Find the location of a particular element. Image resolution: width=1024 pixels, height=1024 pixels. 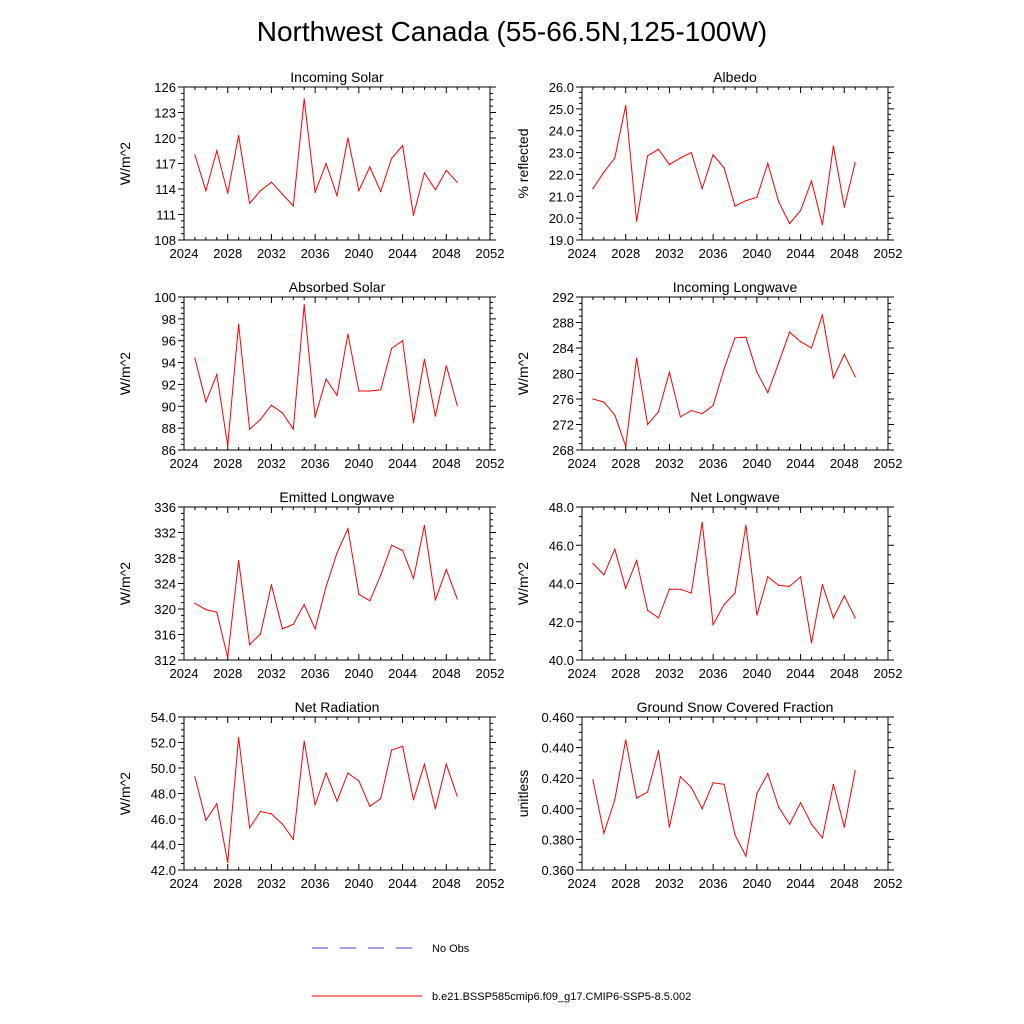

y-tick-label: 96 is located at coordinates (169, 341).